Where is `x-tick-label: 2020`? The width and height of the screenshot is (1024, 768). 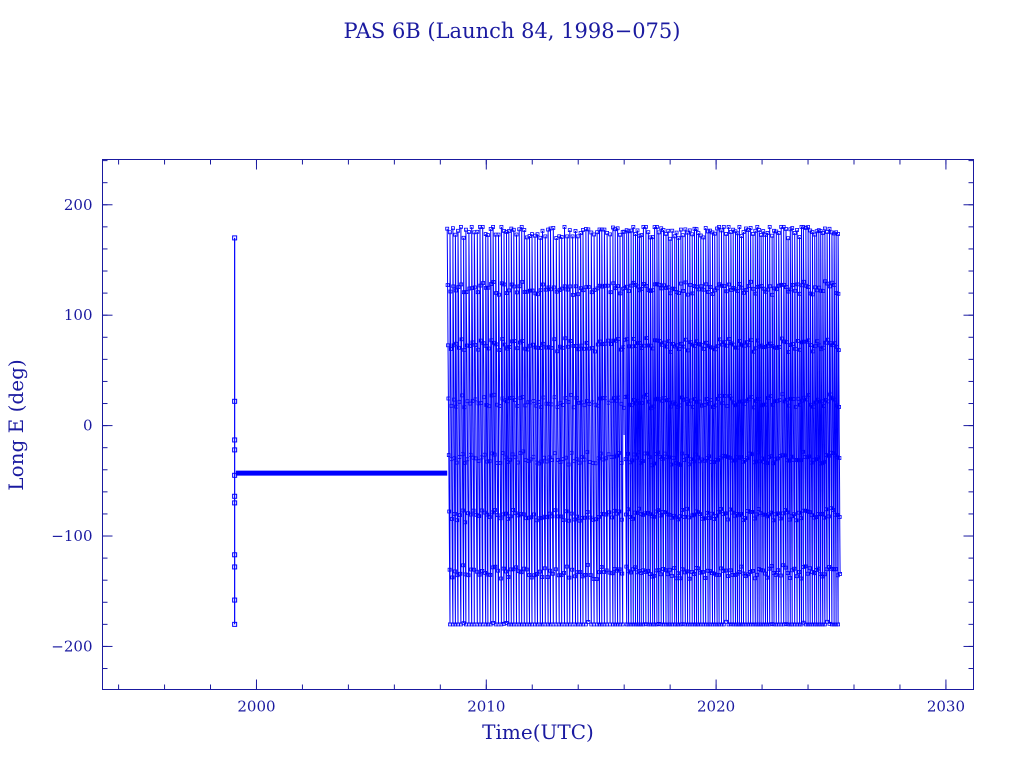
x-tick-label: 2020 is located at coordinates (716, 707).